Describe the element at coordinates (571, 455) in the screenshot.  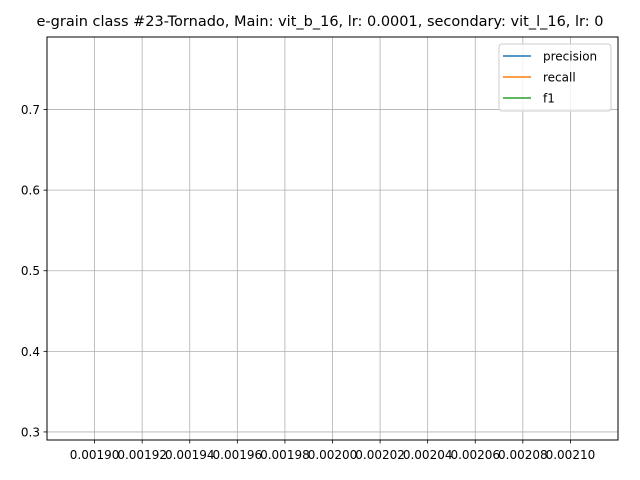
I see `x-tick-label: 0.00210` at that location.